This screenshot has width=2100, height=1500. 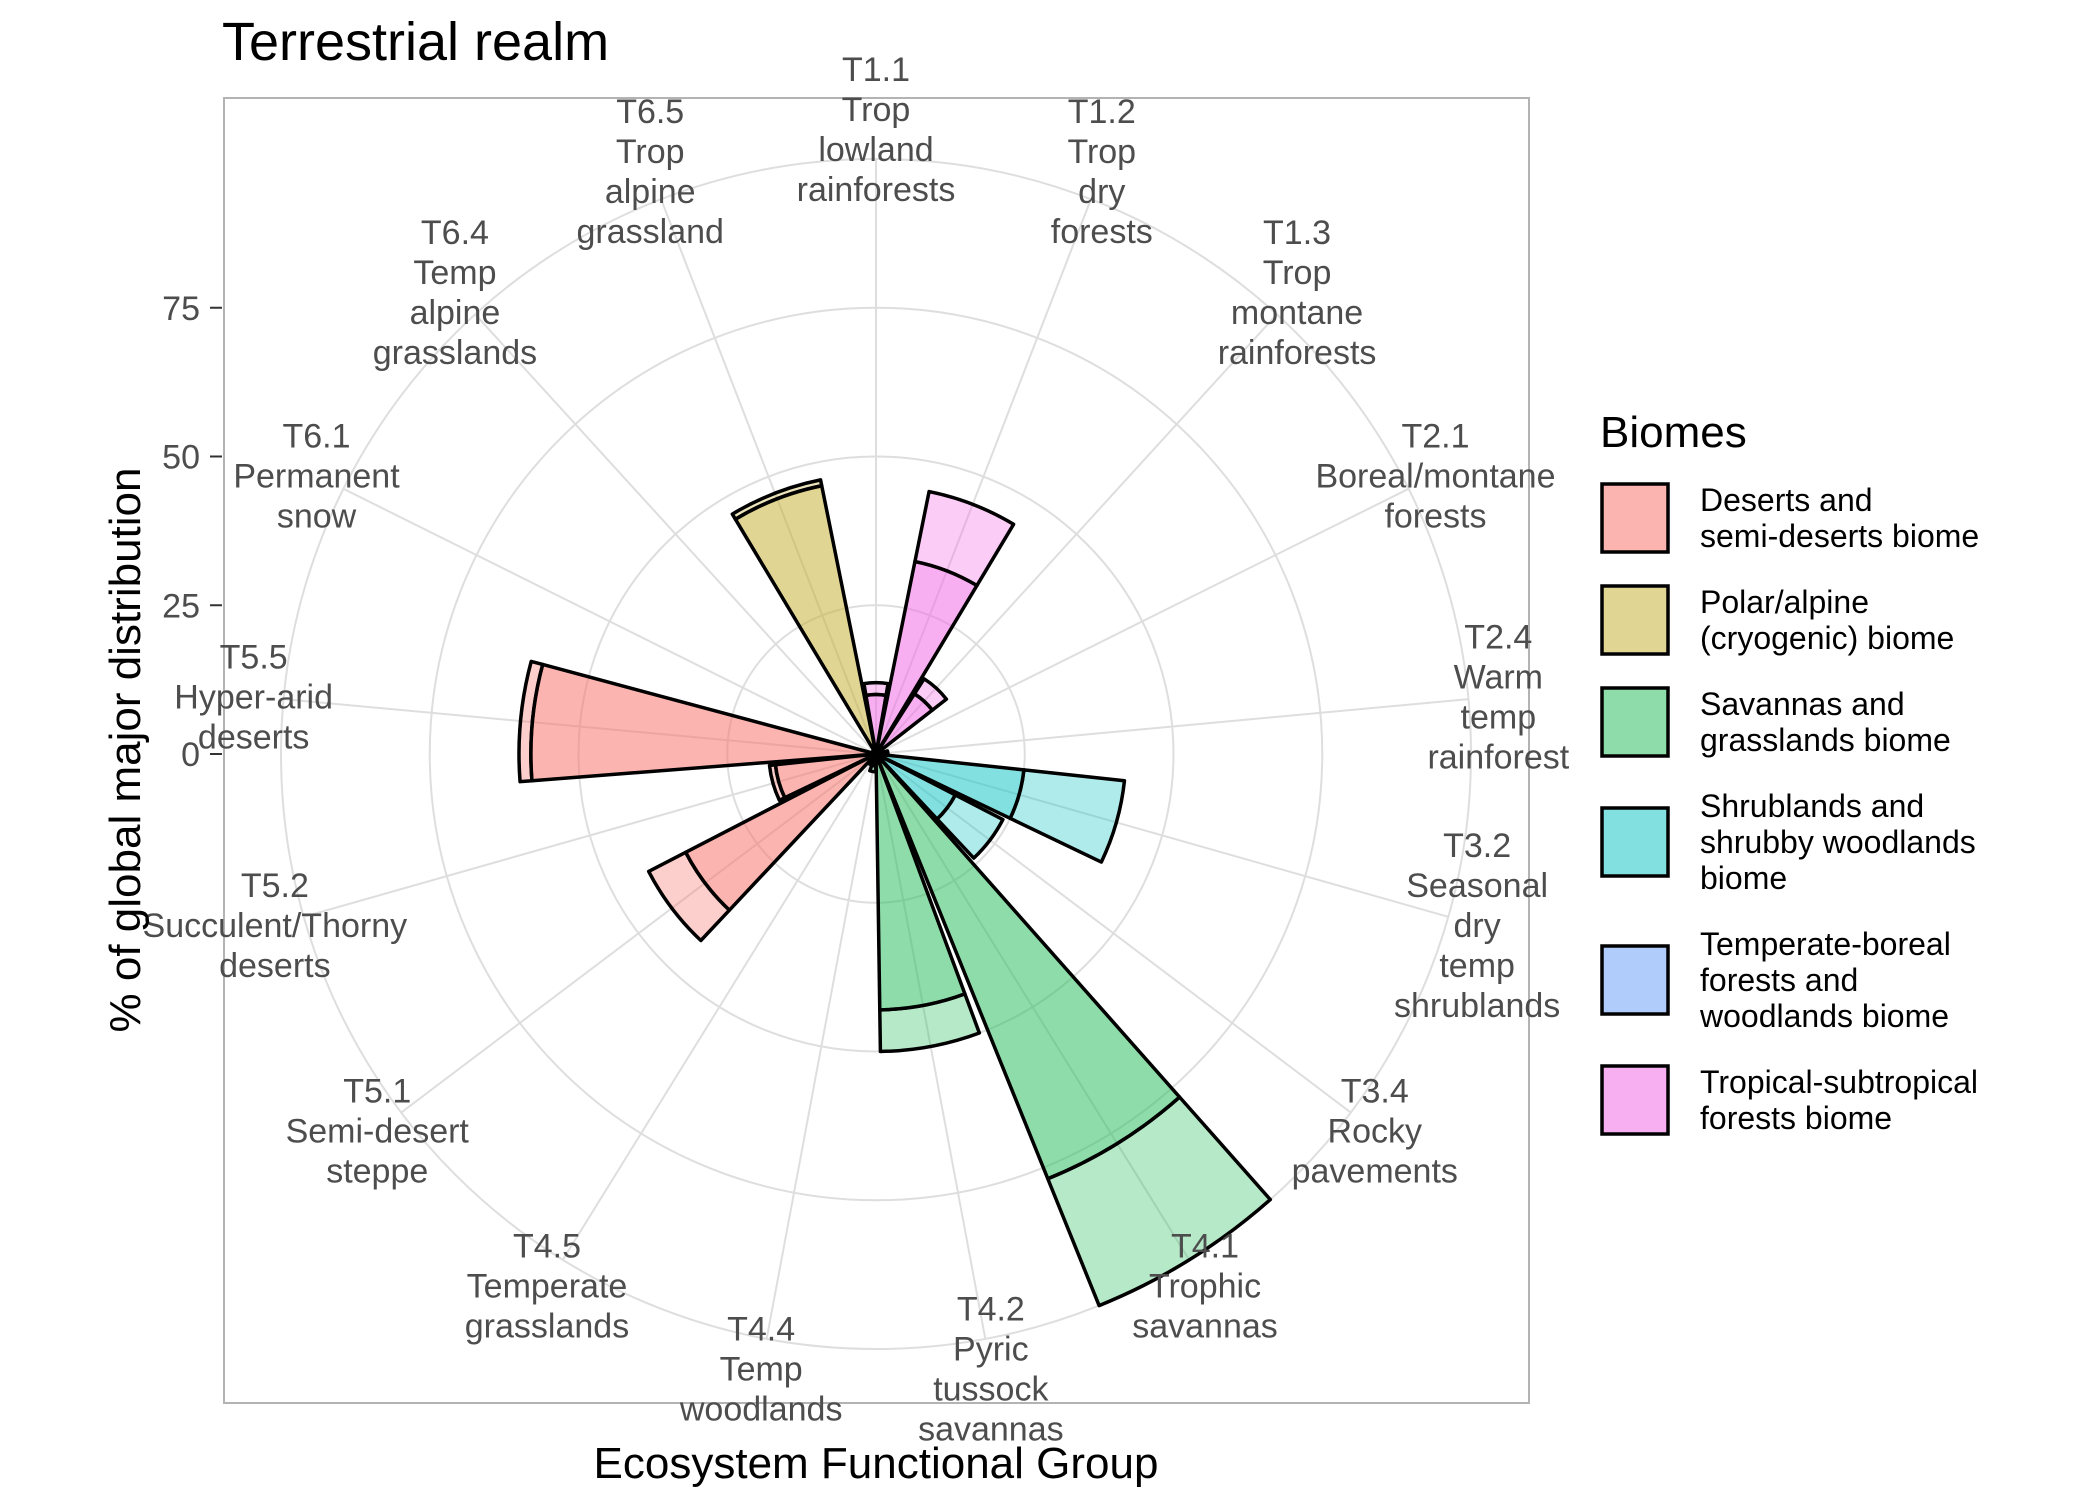 I want to click on bar-t5-2-inner, so click(x=825, y=776).